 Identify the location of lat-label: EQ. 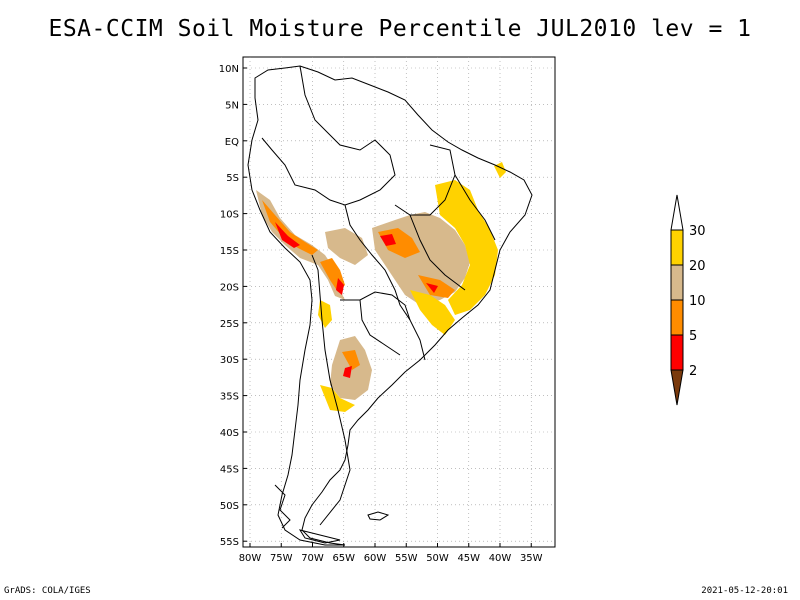
(232, 142).